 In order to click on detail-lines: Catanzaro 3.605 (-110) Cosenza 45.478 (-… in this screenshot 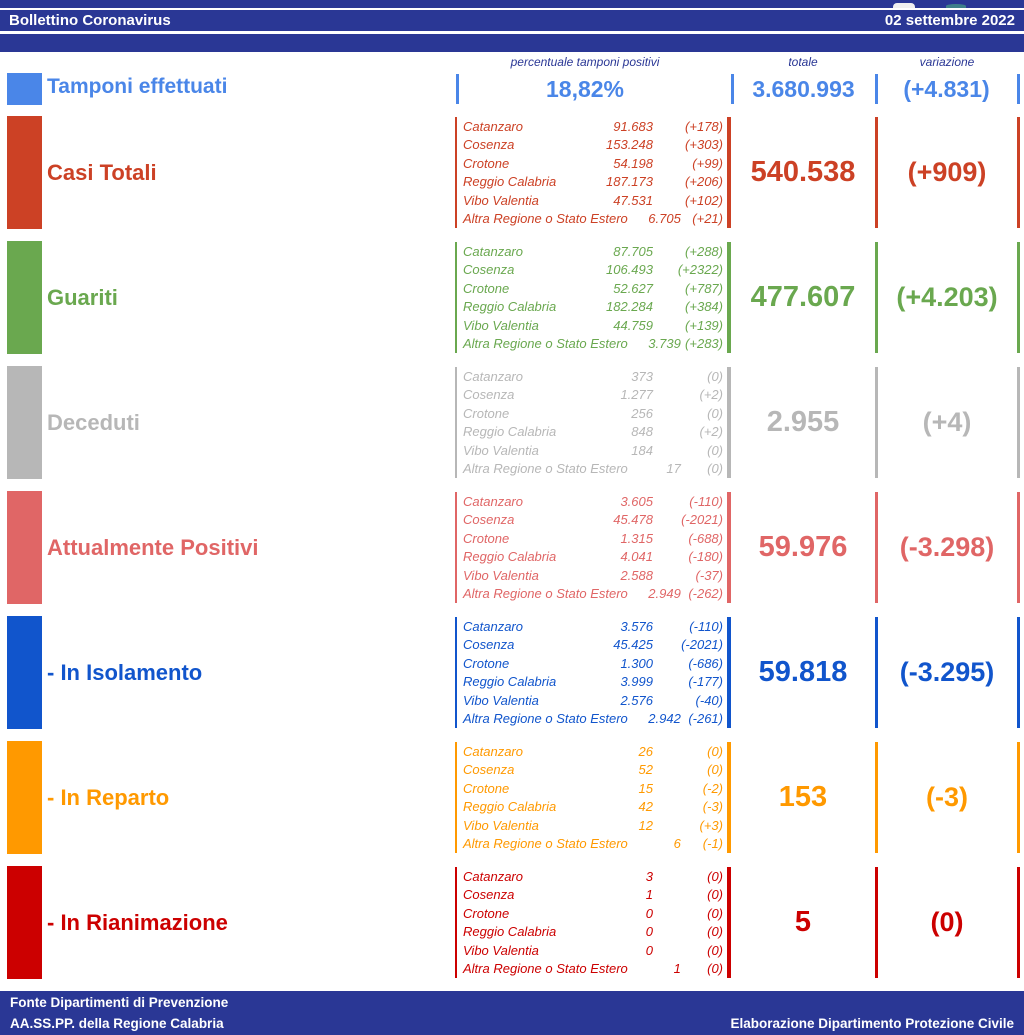, I will do `click(593, 547)`.